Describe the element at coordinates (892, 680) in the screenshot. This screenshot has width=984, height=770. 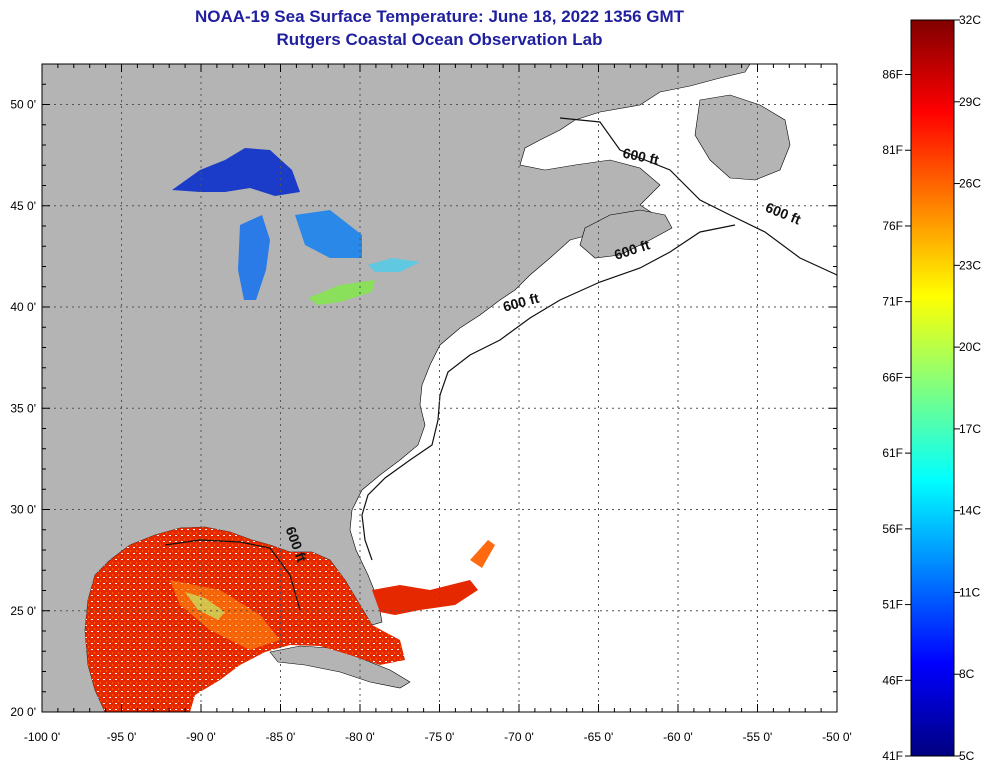
I see `colorbar-fahrenheit-label: 46F` at that location.